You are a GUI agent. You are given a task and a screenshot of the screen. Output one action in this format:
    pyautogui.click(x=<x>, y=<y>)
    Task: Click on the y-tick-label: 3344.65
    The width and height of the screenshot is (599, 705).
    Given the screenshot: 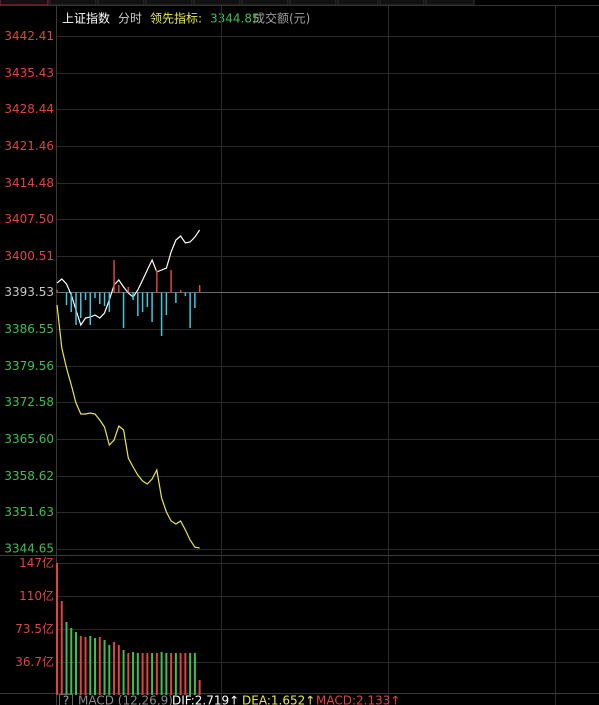 What is the action you would take?
    pyautogui.click(x=29, y=549)
    